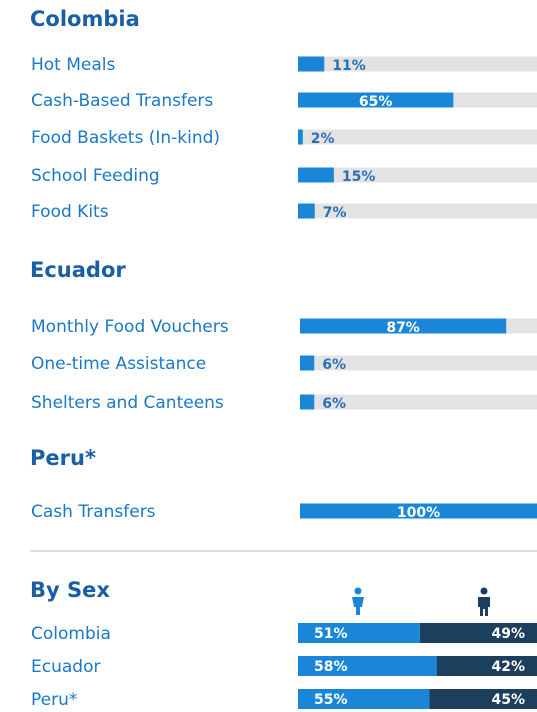 The width and height of the screenshot is (537, 712). I want to click on value-label: 58%, so click(331, 667).